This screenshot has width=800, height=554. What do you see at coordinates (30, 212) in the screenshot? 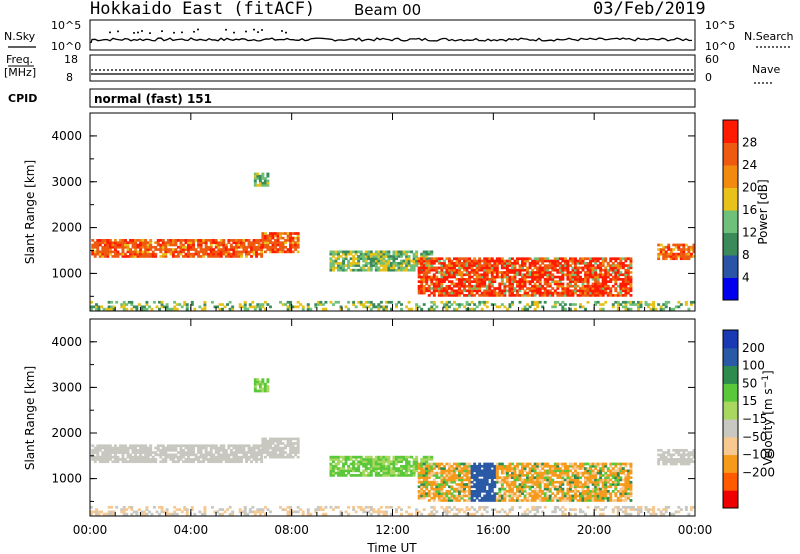
I see `power-ylabel: Slant Range [km]` at bounding box center [30, 212].